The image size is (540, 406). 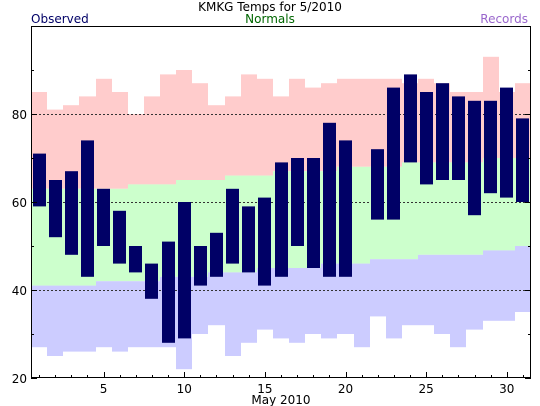 I want to click on x-tick-label: 30, so click(x=506, y=389).